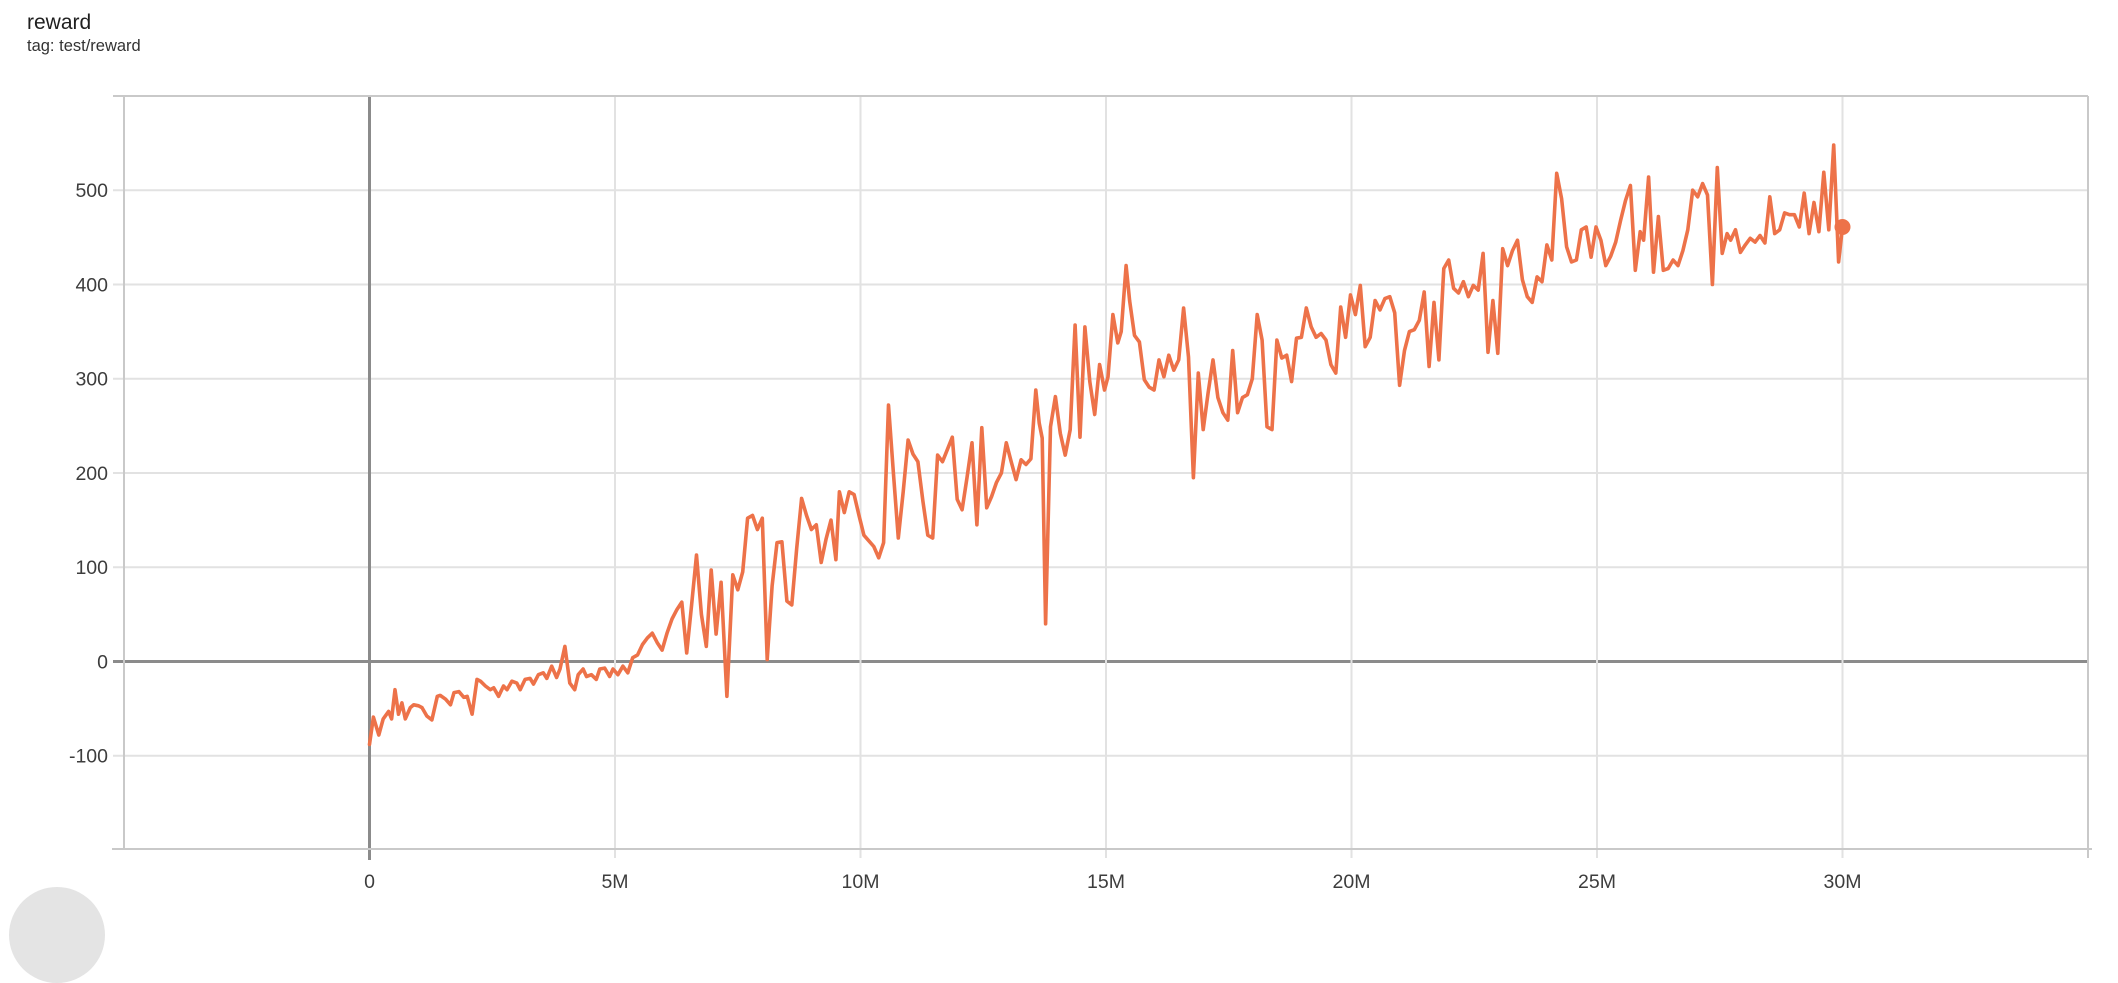 This screenshot has height=983, width=2118. I want to click on x-tick-label: 5M, so click(614, 882).